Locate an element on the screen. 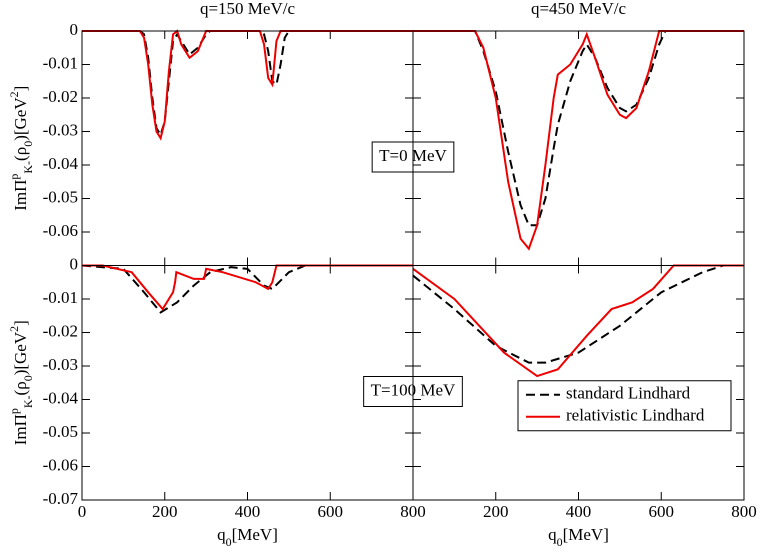 The image size is (763, 553). x-tick-label: 0 is located at coordinates (82, 511).